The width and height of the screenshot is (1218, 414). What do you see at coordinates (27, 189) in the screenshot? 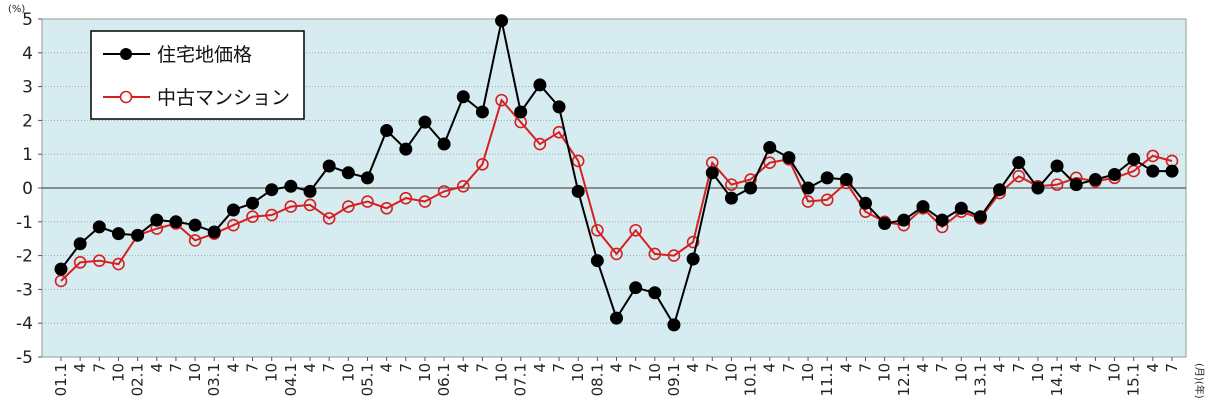
I see `y-tick-label: 0` at bounding box center [27, 189].